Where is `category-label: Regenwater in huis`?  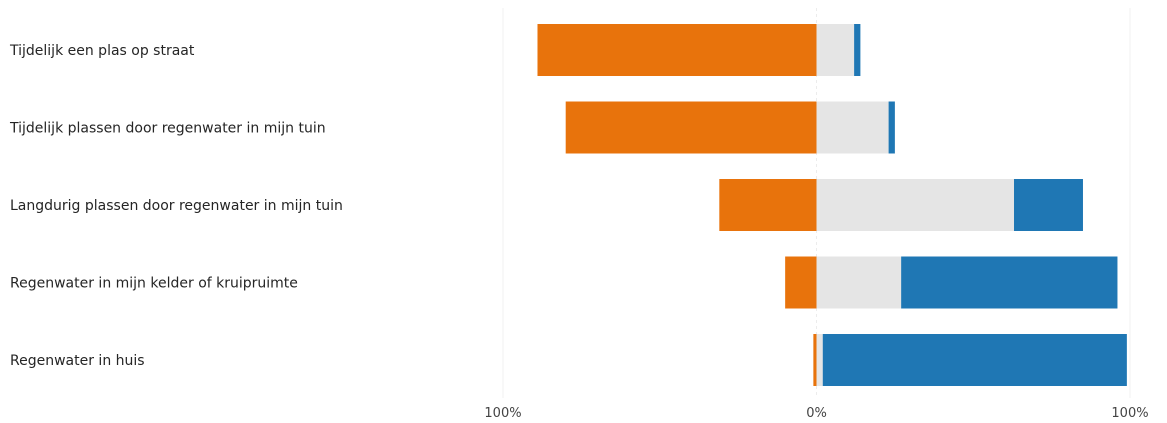 category-label: Regenwater in huis is located at coordinates (77, 361).